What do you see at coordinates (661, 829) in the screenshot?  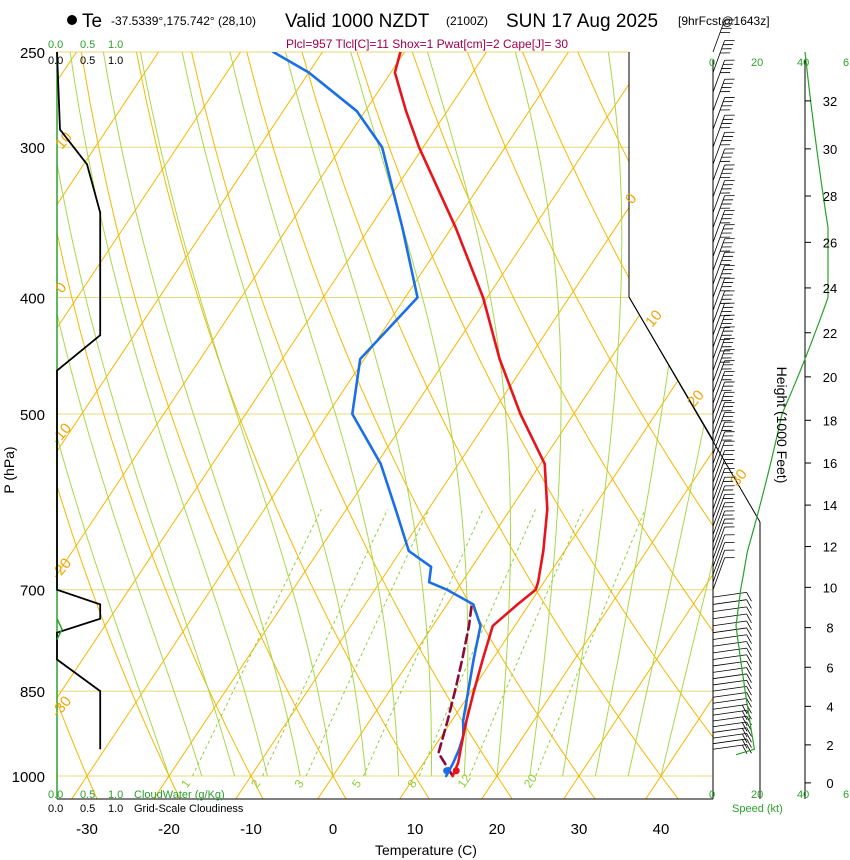 I see `temperature-tick-40: 40` at bounding box center [661, 829].